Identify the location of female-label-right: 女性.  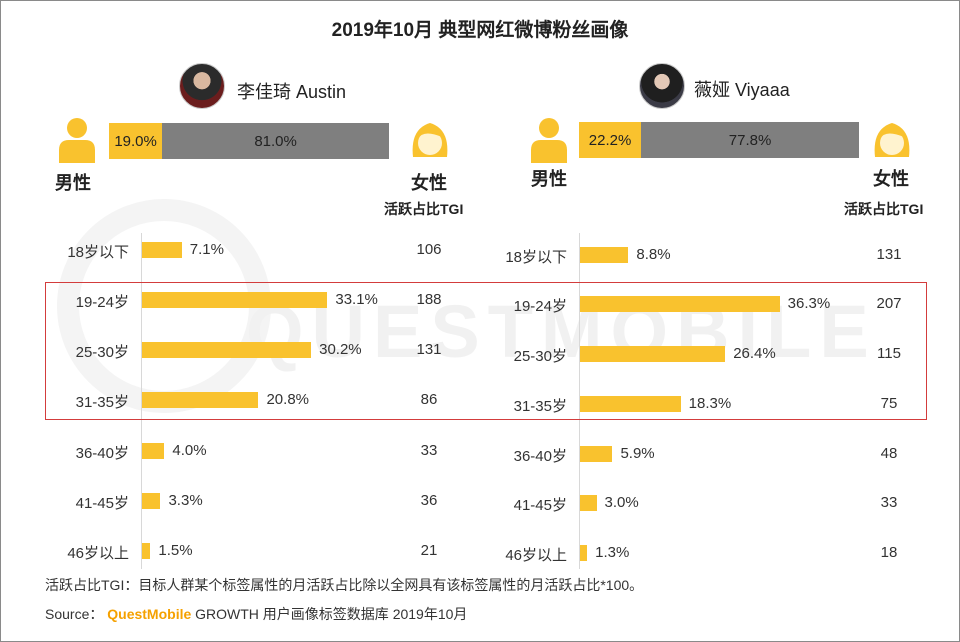
(891, 179).